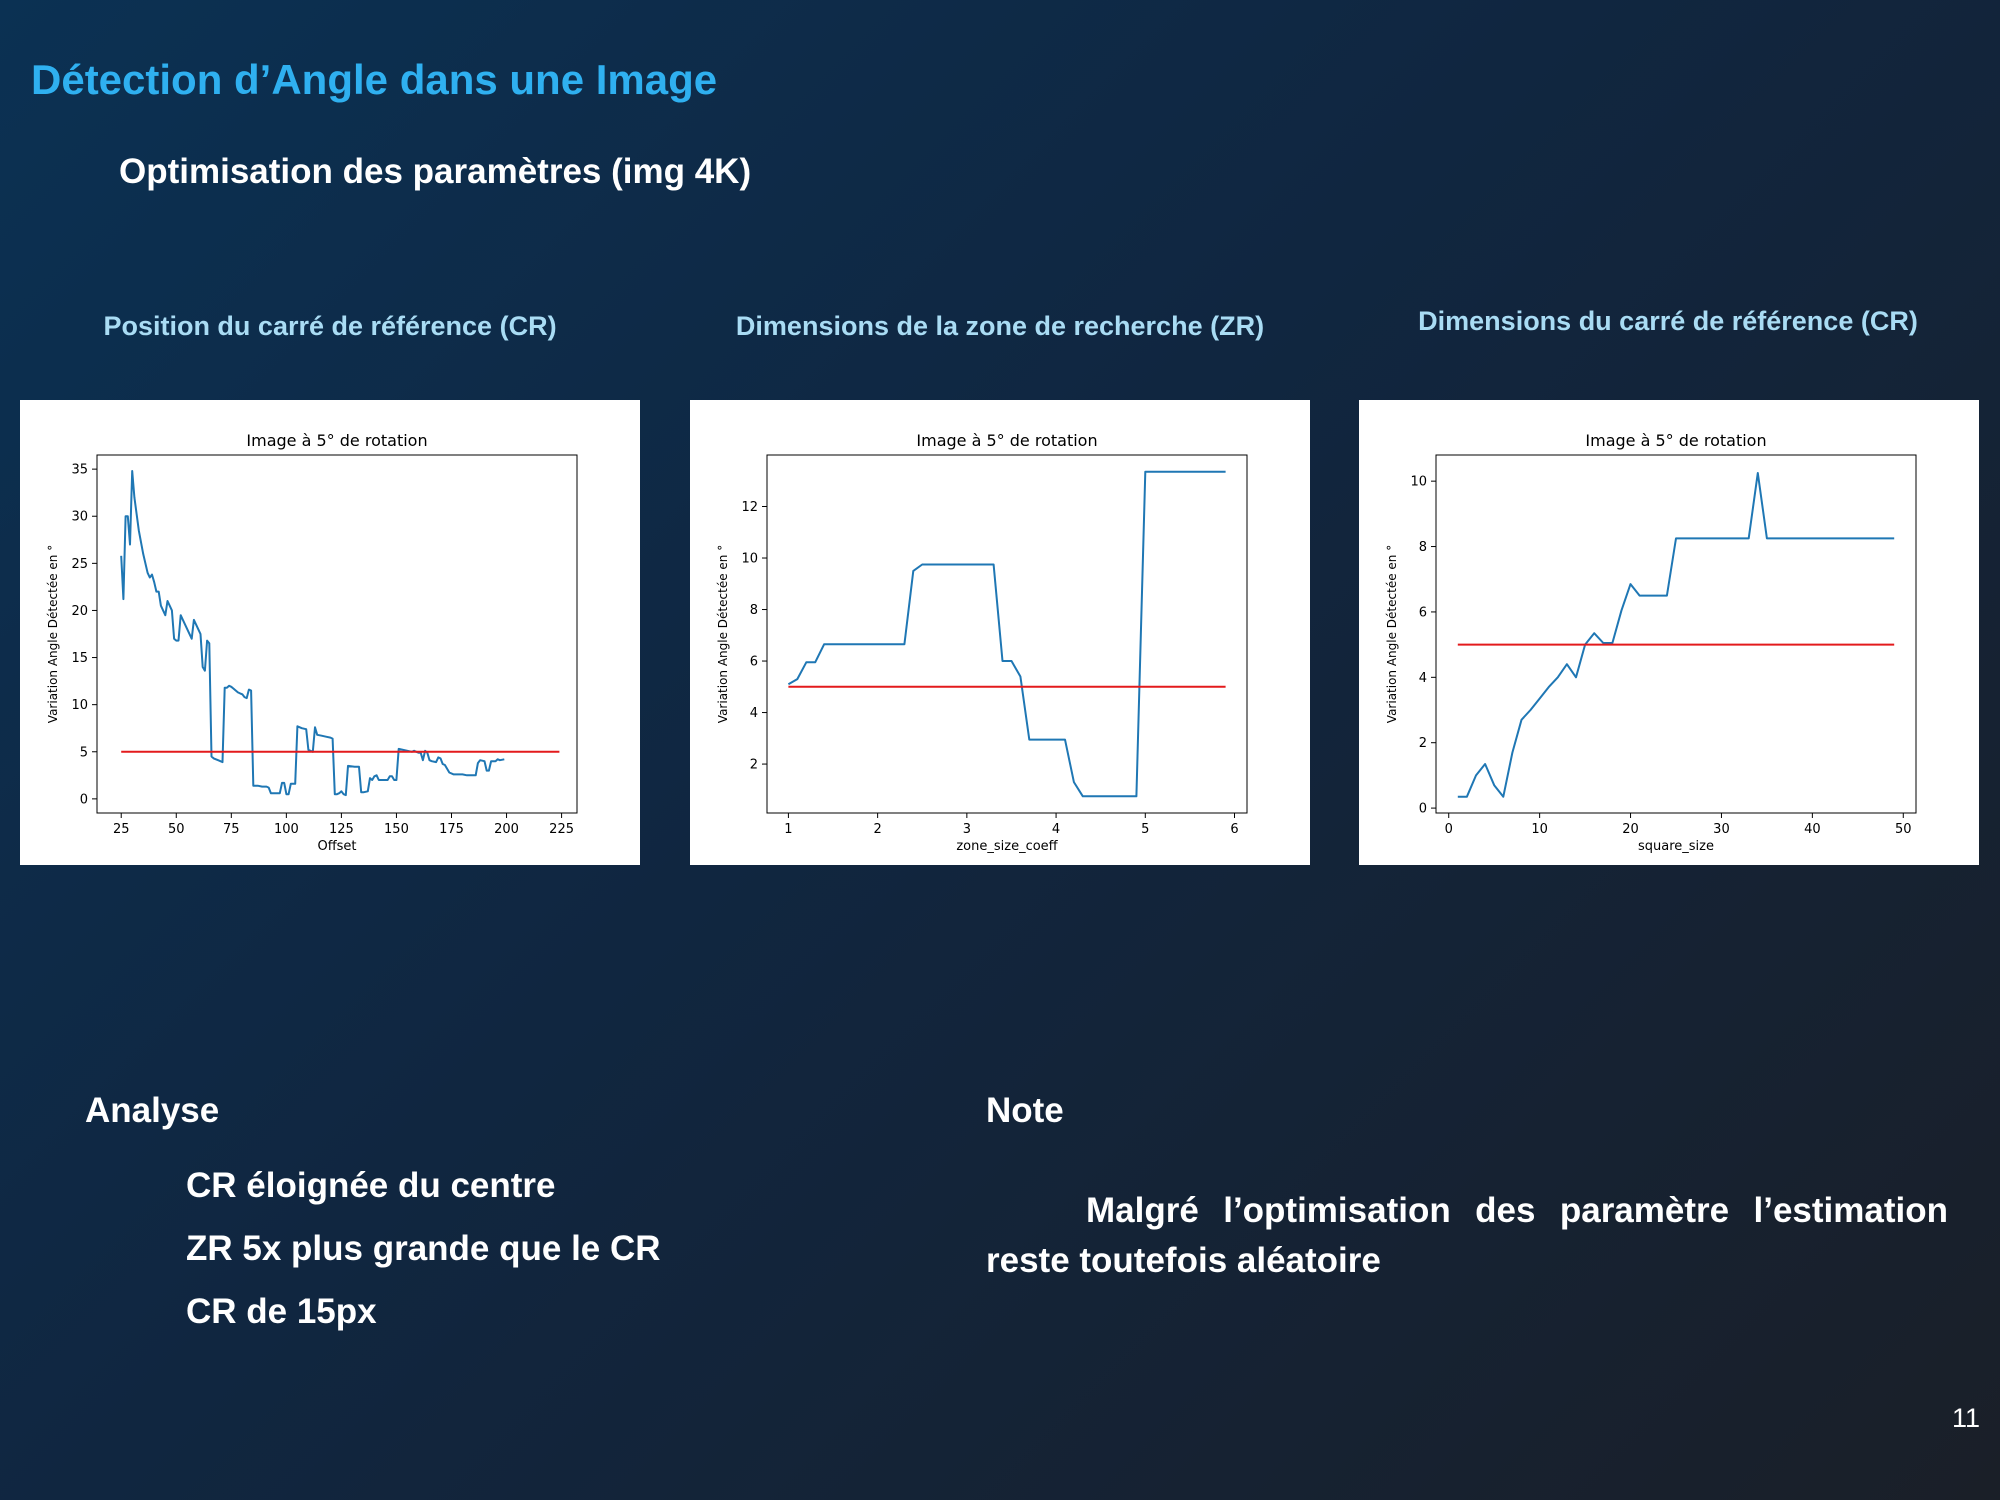 The height and width of the screenshot is (1500, 2000). What do you see at coordinates (286, 829) in the screenshot?
I see `x-tick-label: 100` at bounding box center [286, 829].